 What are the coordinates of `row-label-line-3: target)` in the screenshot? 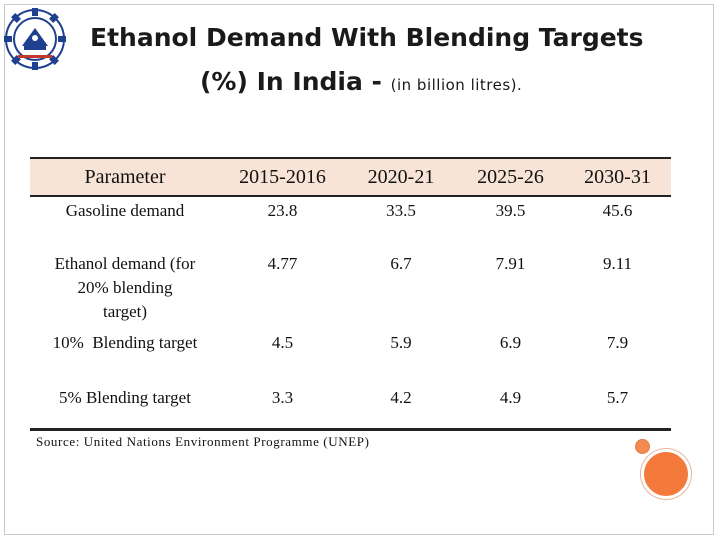 It's located at (125, 311).